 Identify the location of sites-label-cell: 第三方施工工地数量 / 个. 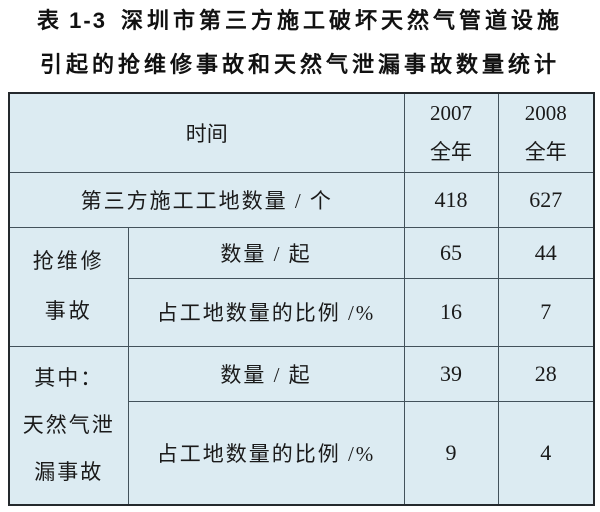
(206, 199).